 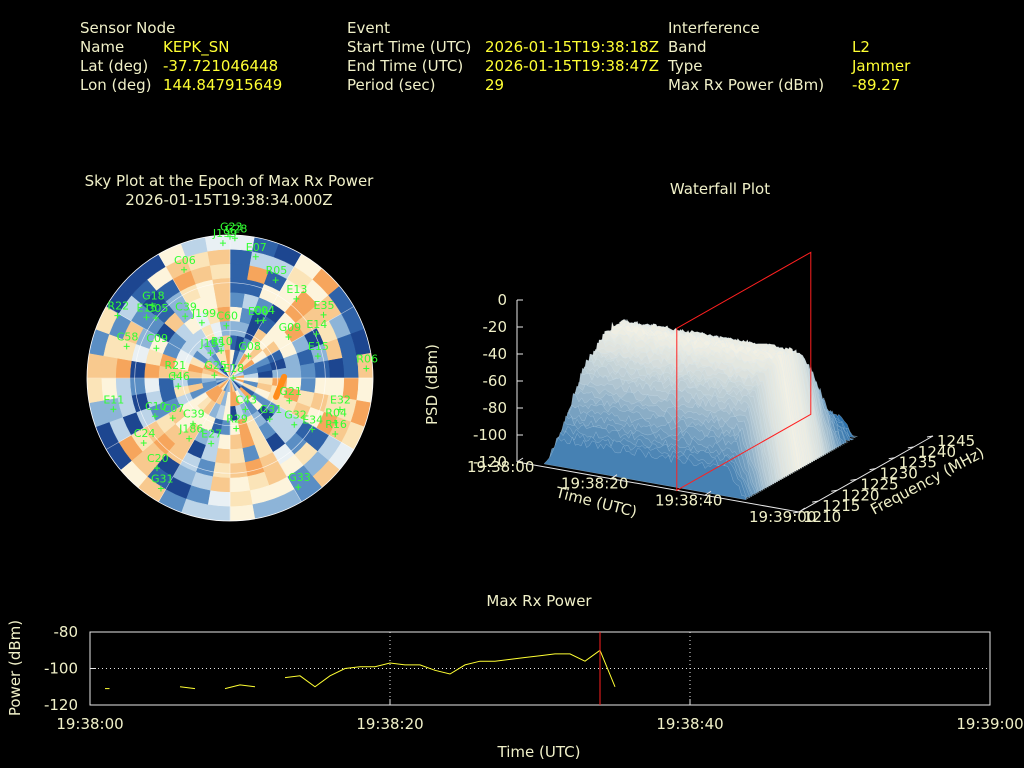 What do you see at coordinates (264, 314) in the screenshot?
I see `sky-satellite: C04` at bounding box center [264, 314].